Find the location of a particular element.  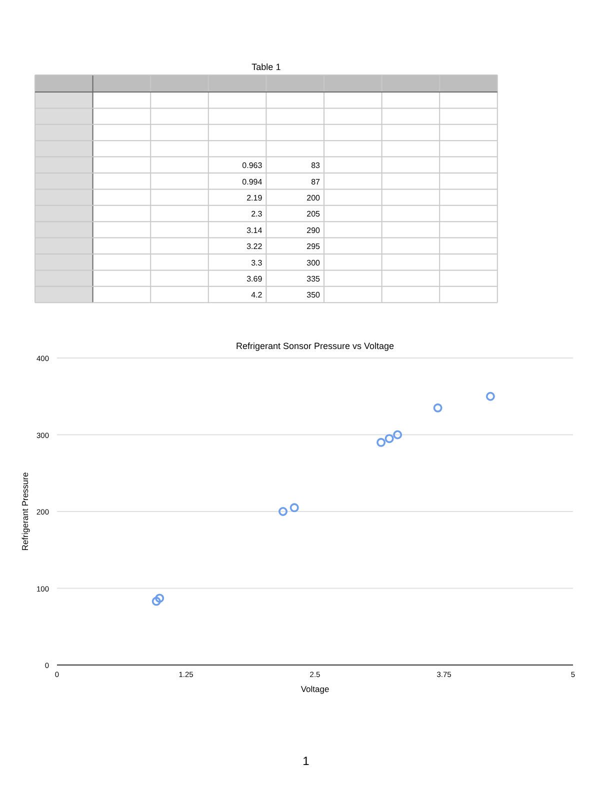

text: 290 is located at coordinates (313, 230).